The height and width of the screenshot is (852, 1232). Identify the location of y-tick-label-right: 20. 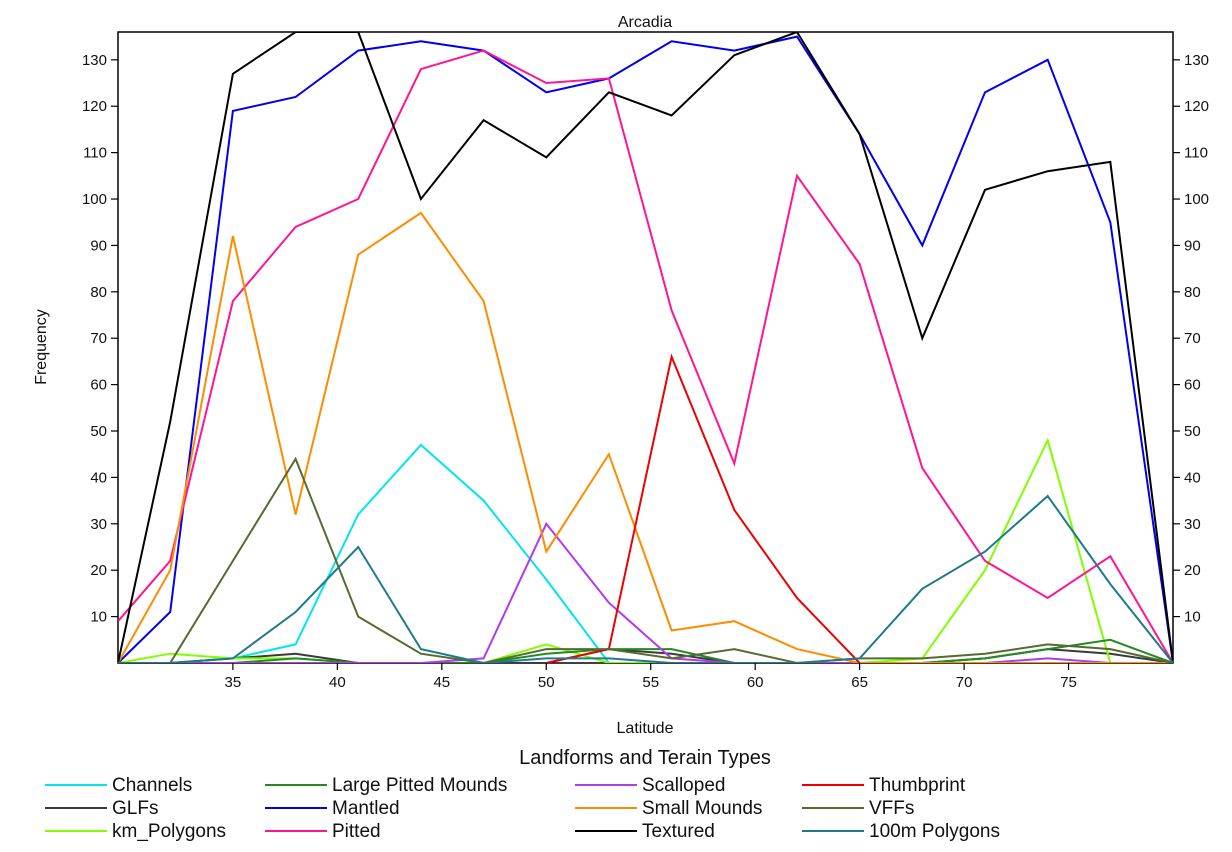
(1192, 570).